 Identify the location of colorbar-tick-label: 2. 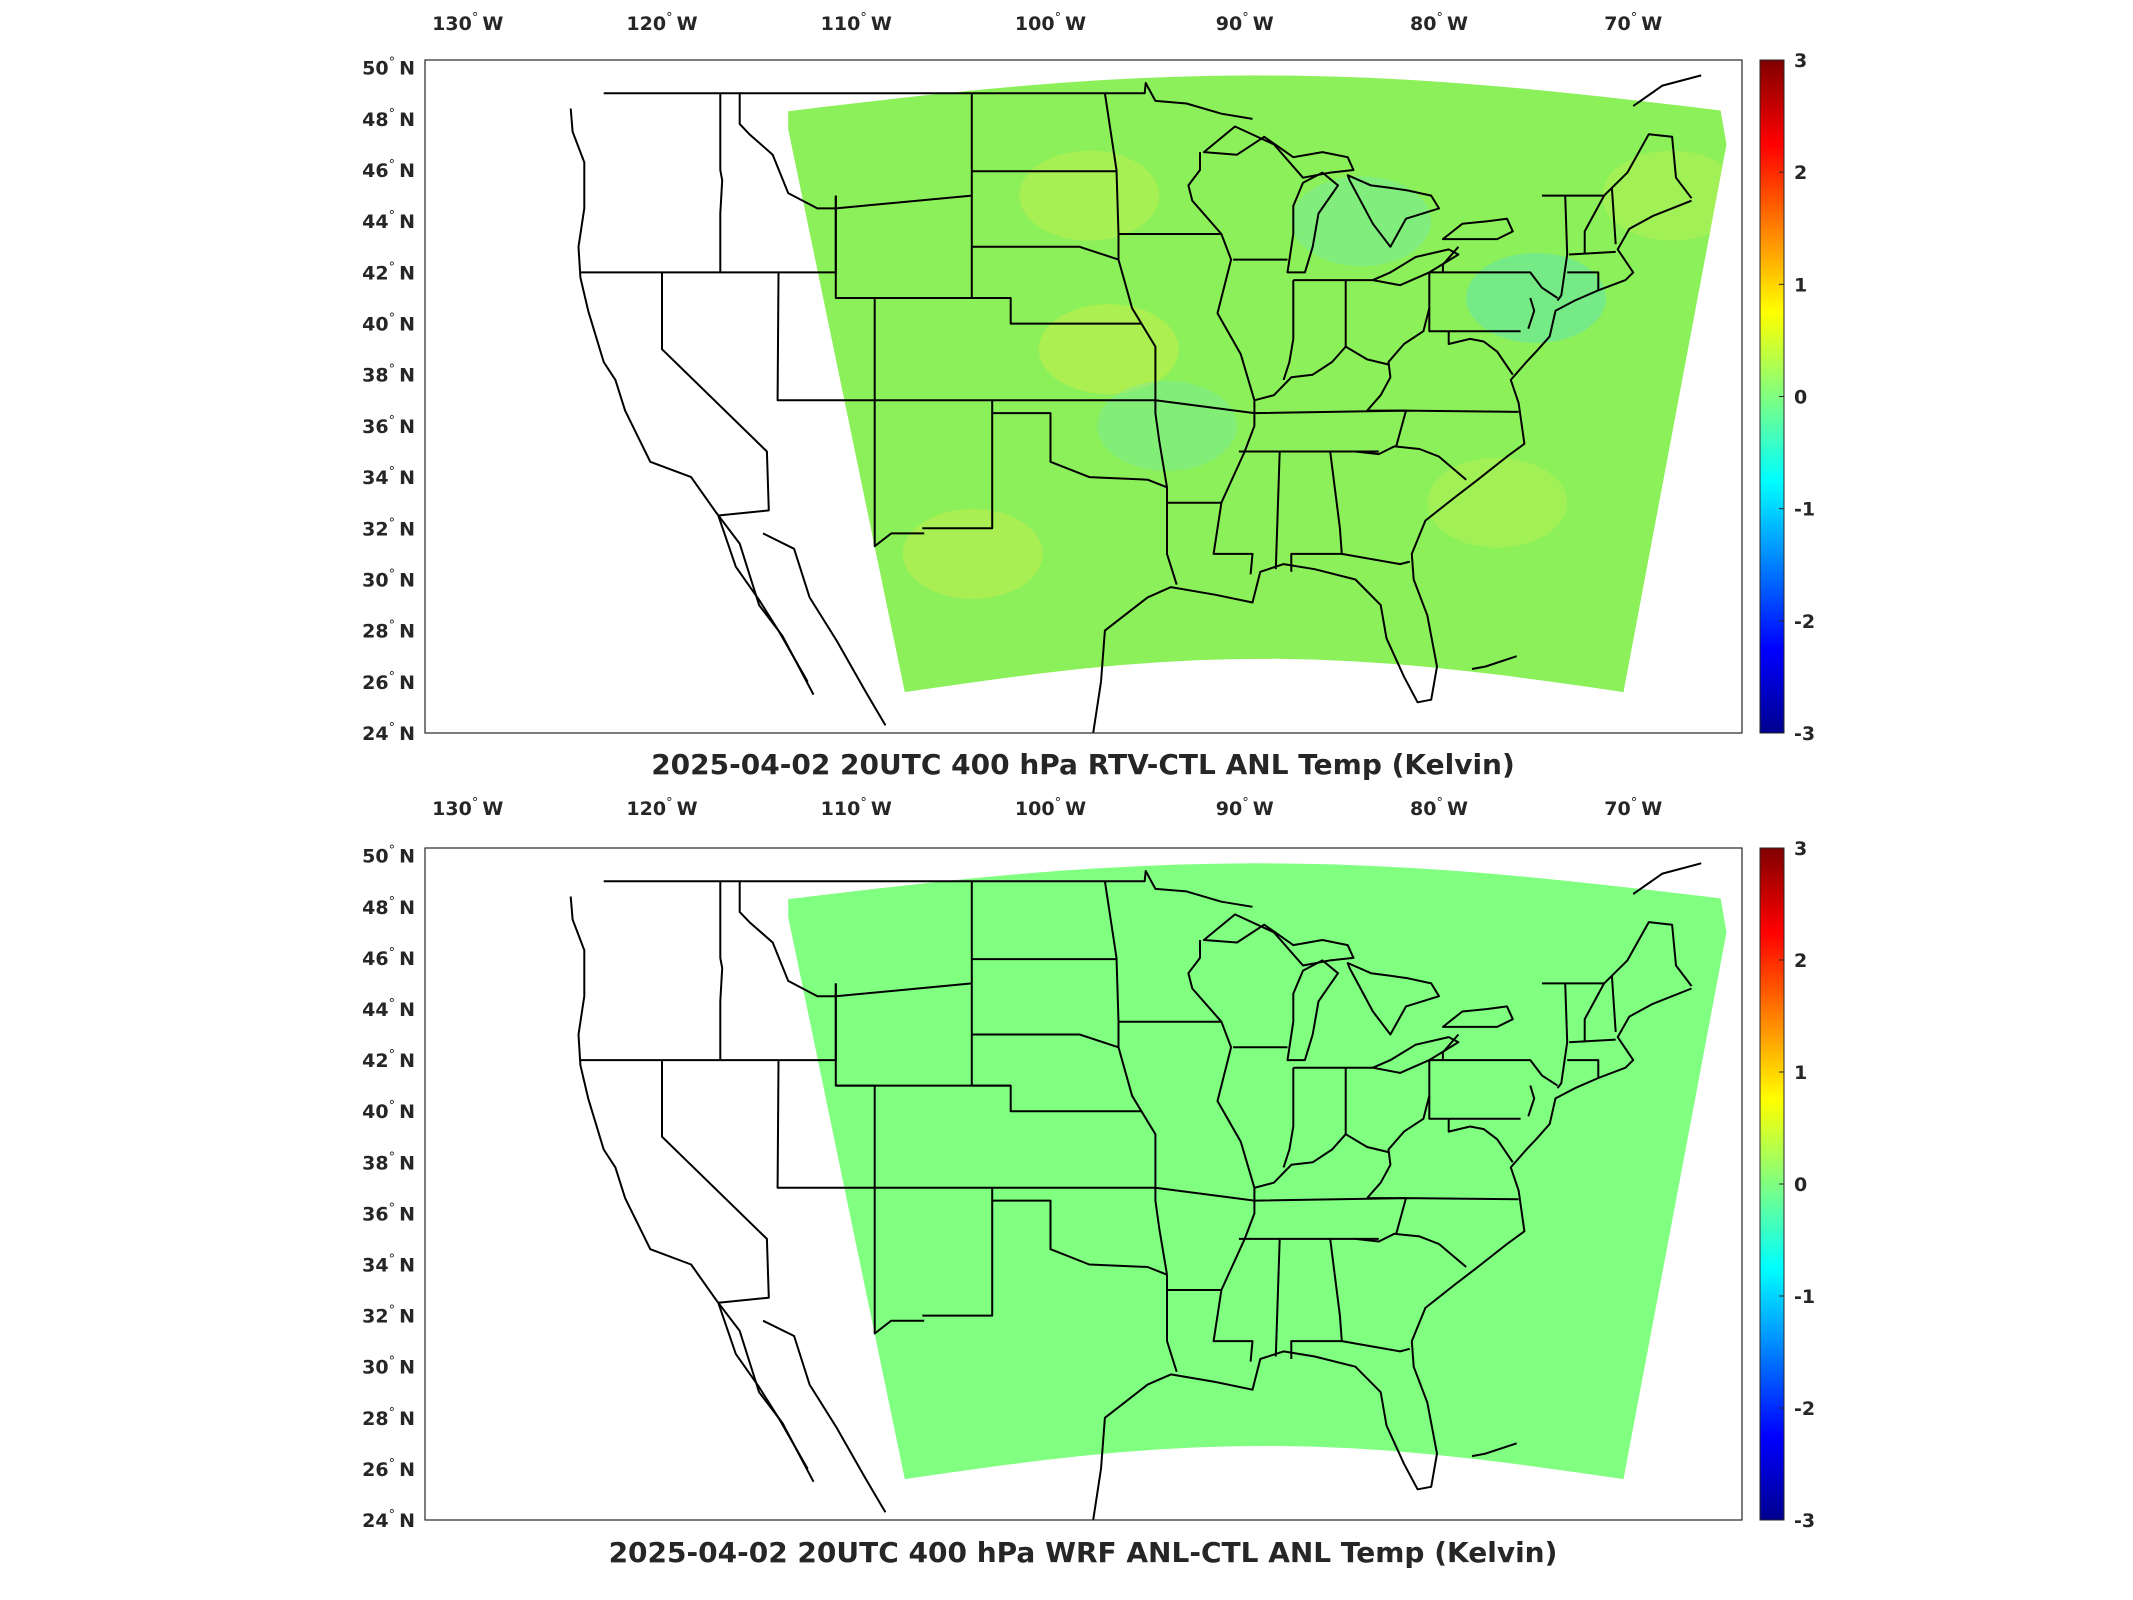
(1800, 961).